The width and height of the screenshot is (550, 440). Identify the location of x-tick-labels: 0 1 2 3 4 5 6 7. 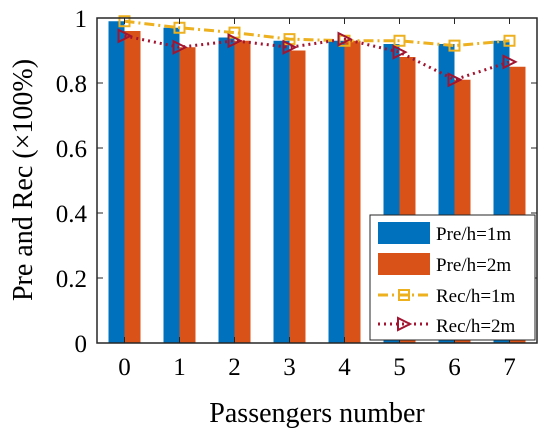
(317, 367).